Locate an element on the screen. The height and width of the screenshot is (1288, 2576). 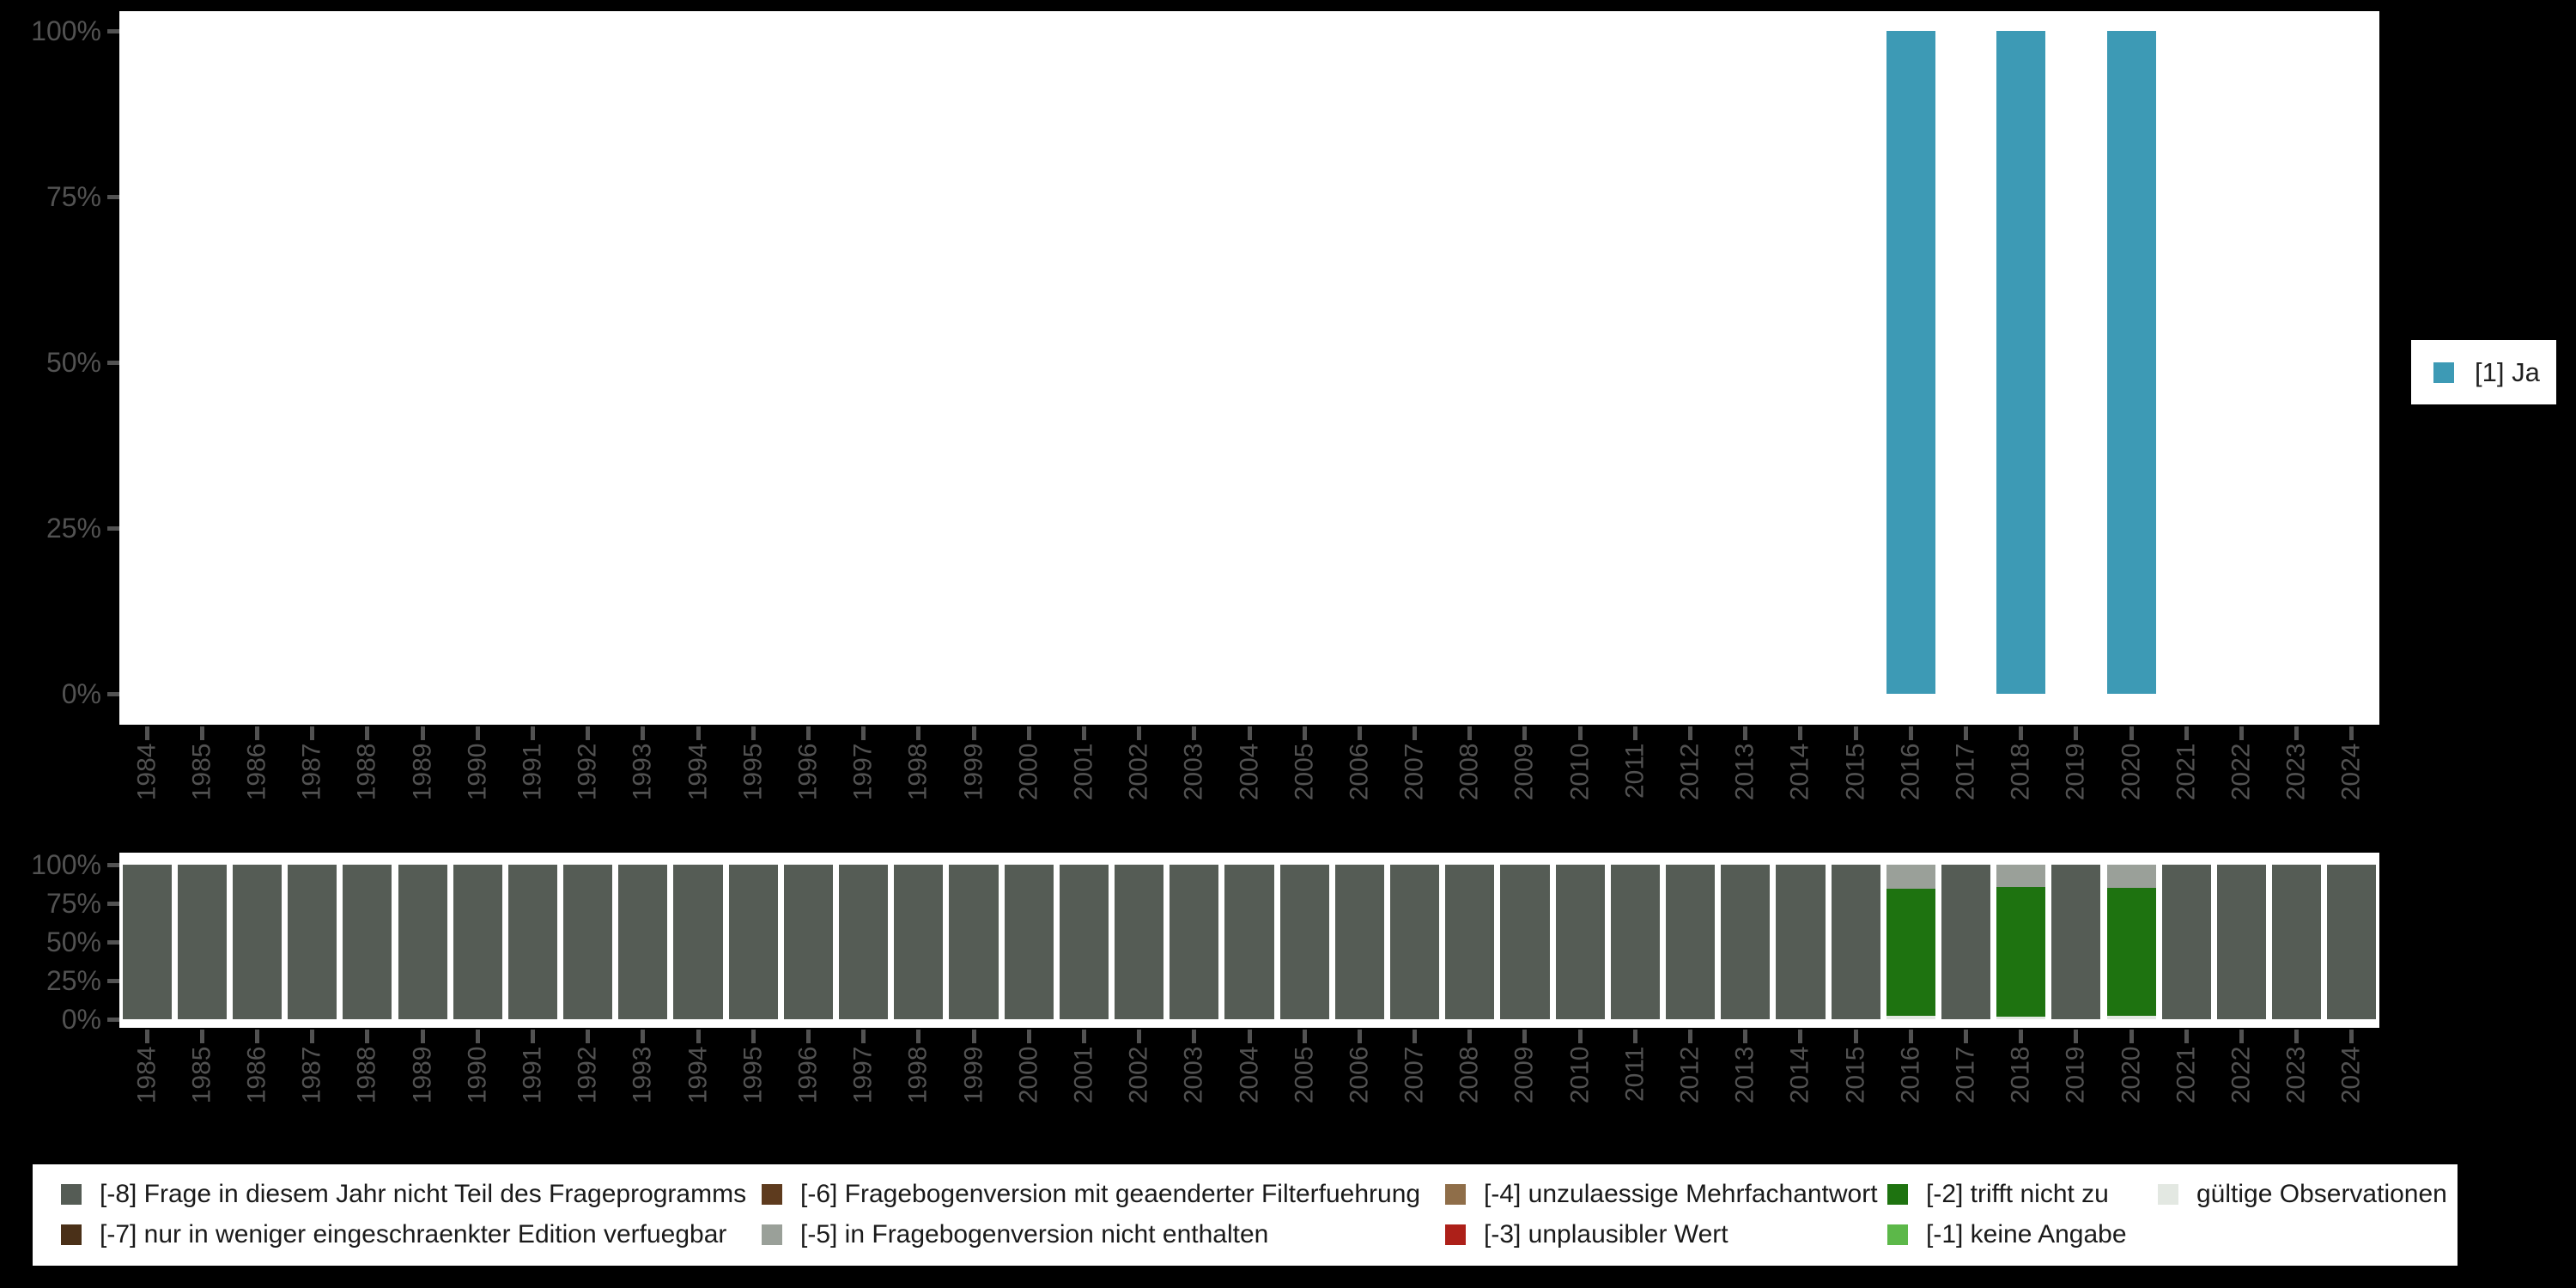
bar-segment--2-2016 is located at coordinates (1910, 952).